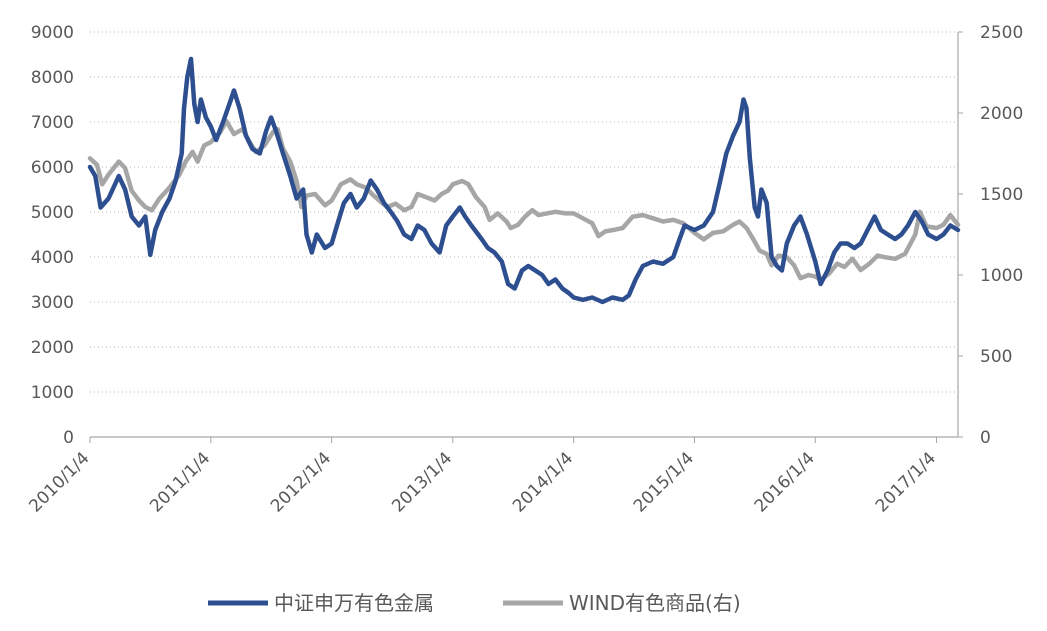 The height and width of the screenshot is (631, 1047). What do you see at coordinates (785, 482) in the screenshot?
I see `x-tick-label: 2016/1/4` at bounding box center [785, 482].